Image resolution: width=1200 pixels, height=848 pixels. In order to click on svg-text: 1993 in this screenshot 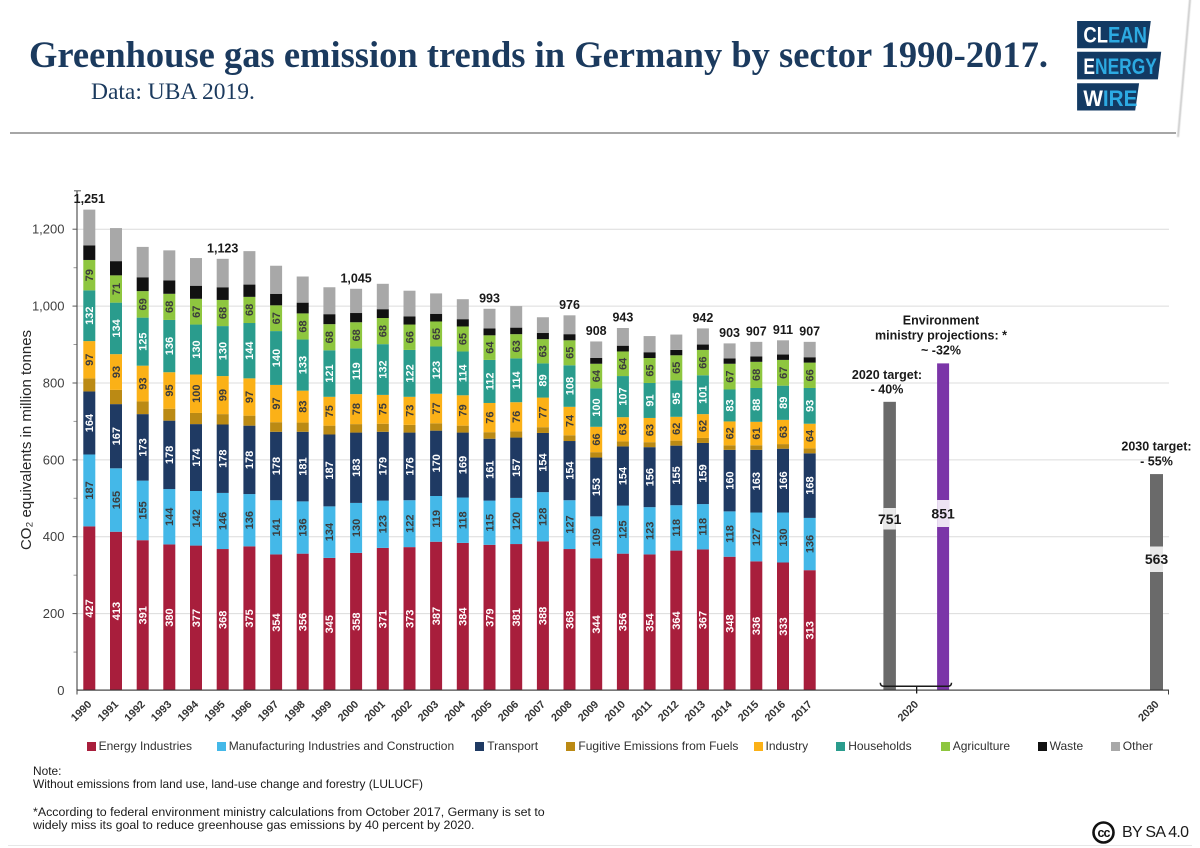, I will do `click(161, 711)`.